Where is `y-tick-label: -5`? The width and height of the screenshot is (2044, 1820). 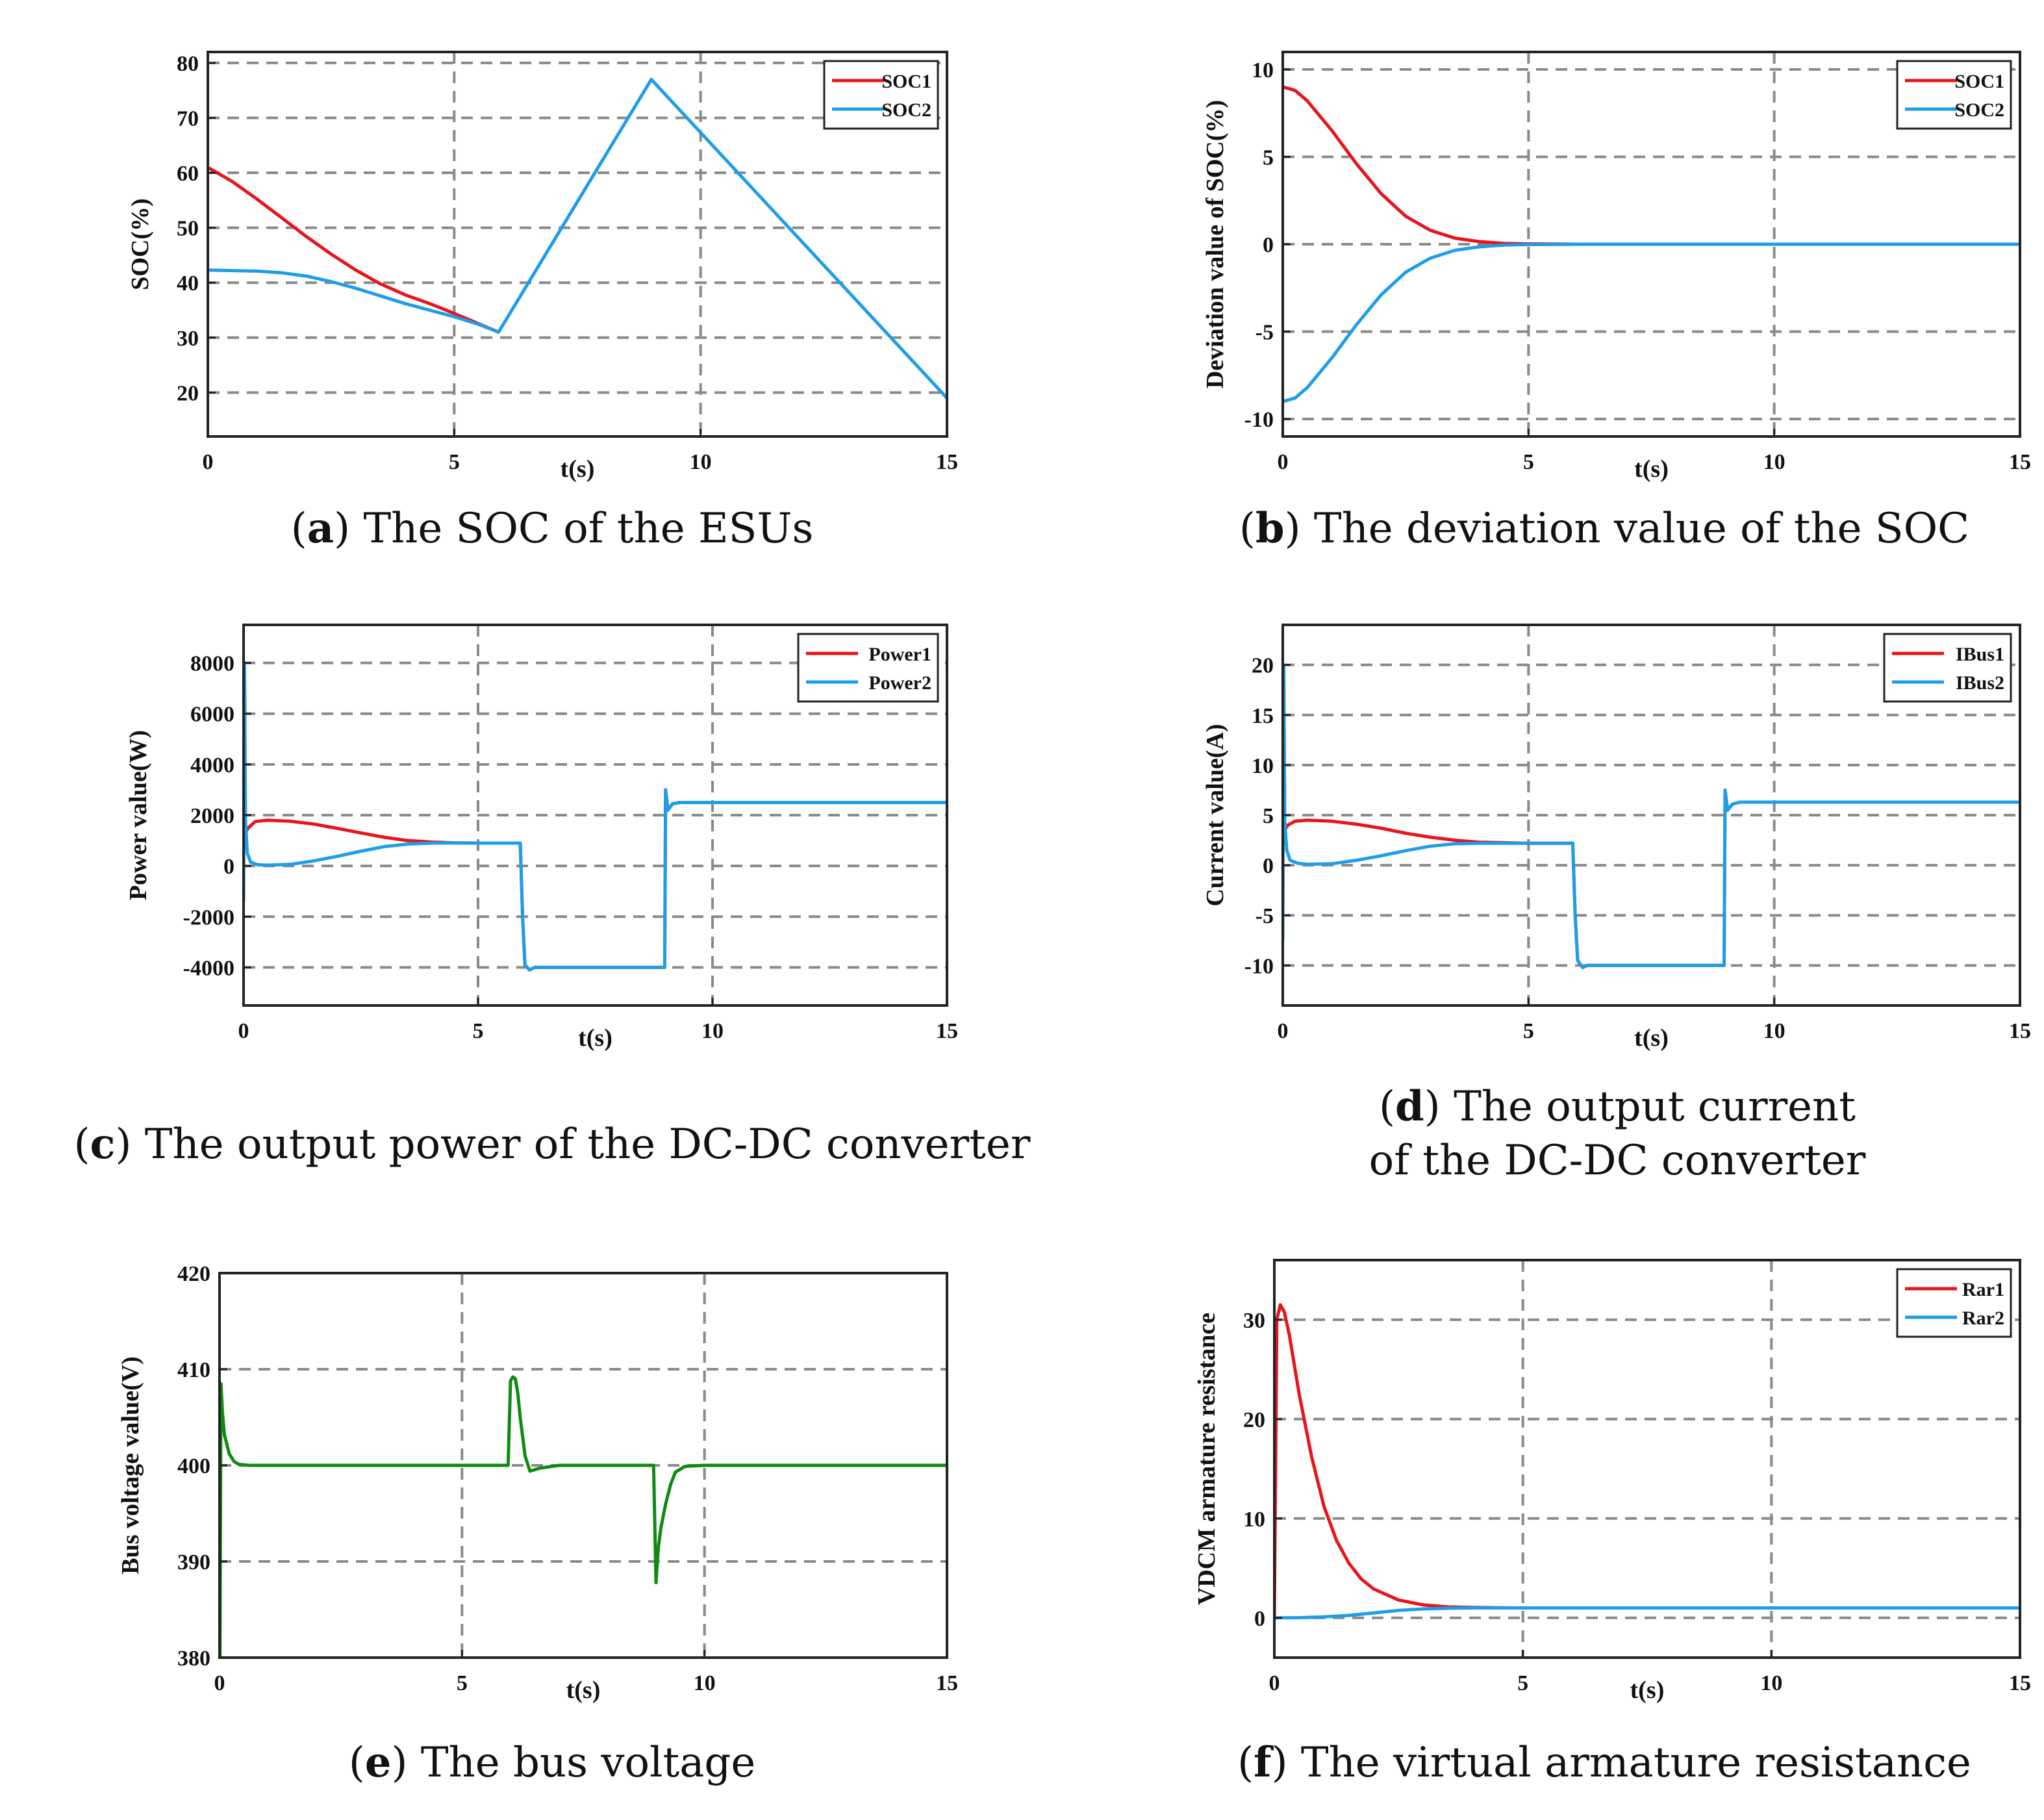 y-tick-label: -5 is located at coordinates (1264, 333).